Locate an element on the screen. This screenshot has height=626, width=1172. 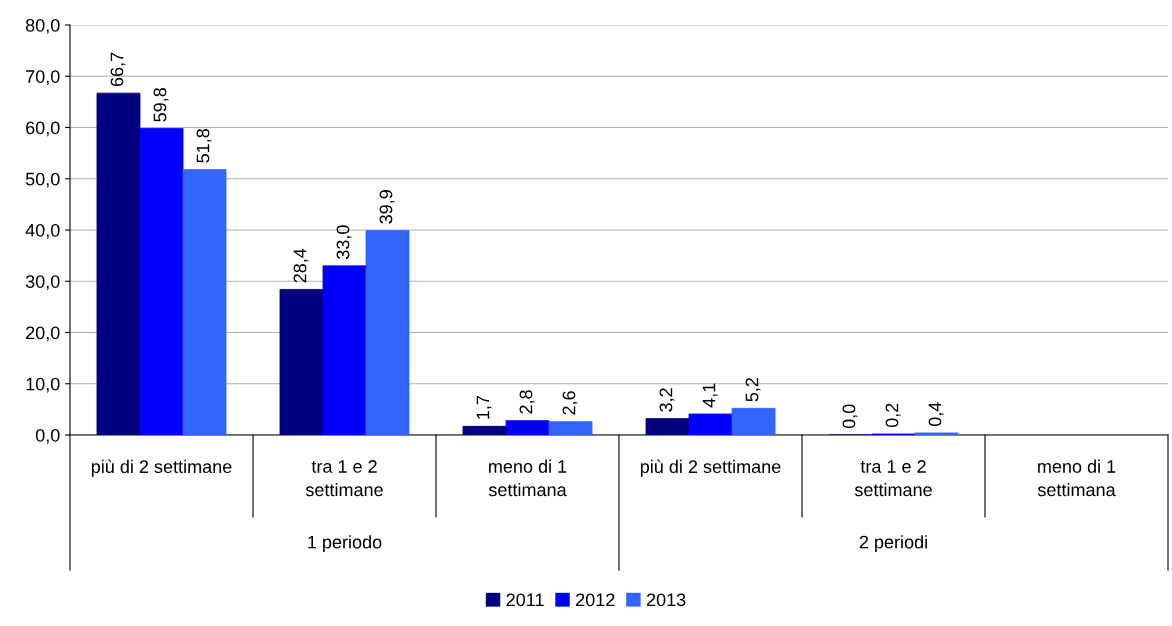
legend-label: 2012 is located at coordinates (595, 600).